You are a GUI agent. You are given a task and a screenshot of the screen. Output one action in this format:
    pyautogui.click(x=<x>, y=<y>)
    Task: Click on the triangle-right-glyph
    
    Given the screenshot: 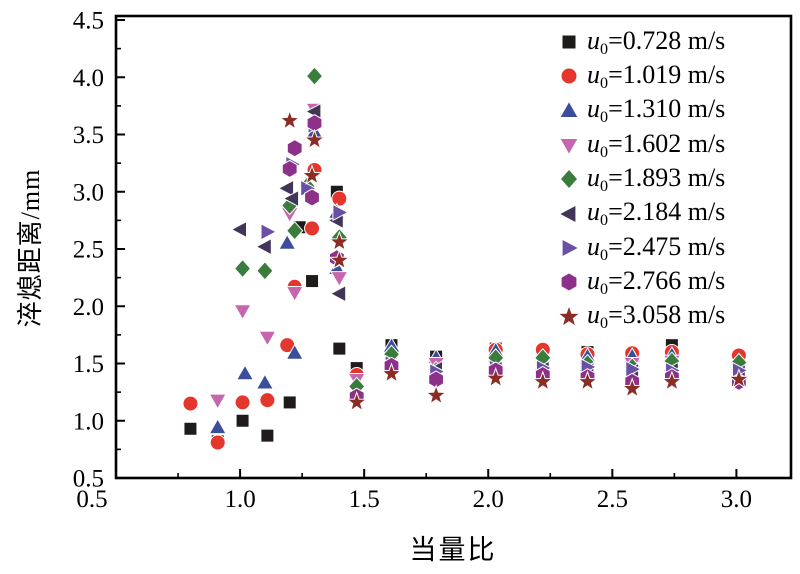 What is the action you would take?
    pyautogui.click(x=570, y=247)
    